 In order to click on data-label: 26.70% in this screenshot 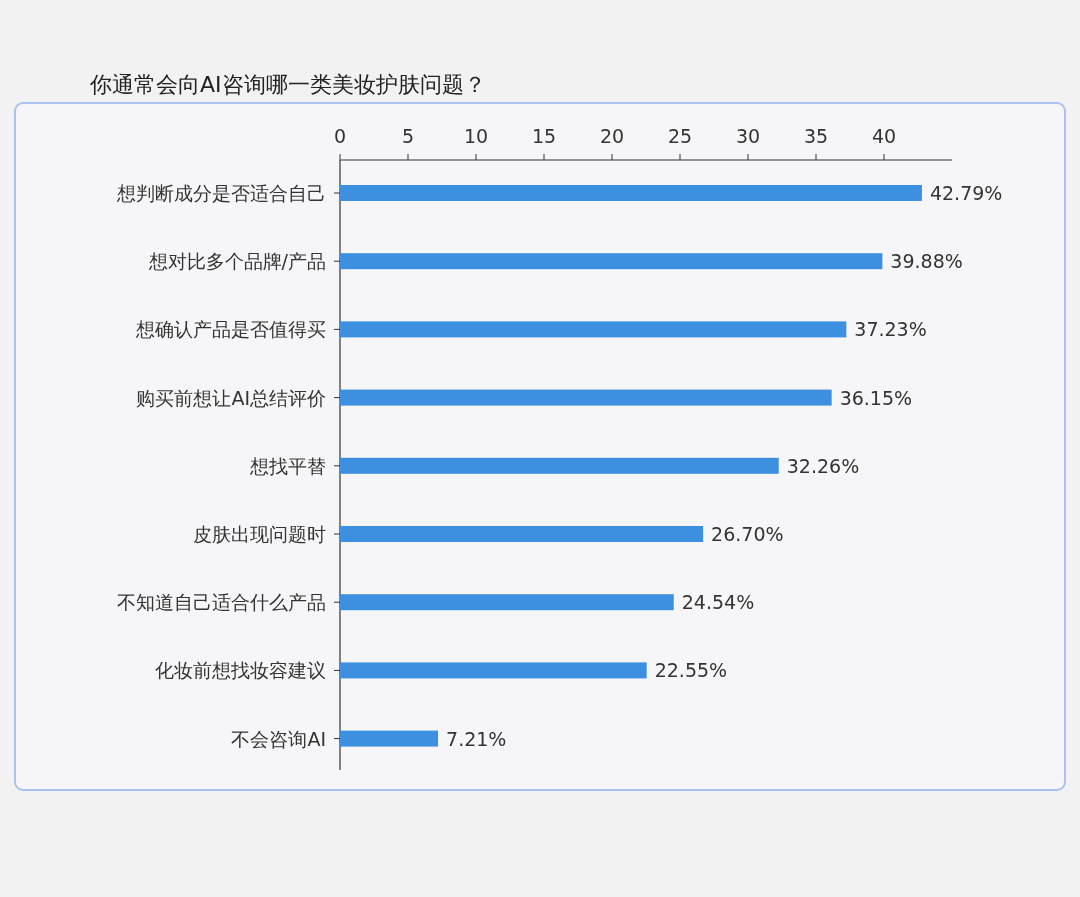, I will do `click(747, 534)`.